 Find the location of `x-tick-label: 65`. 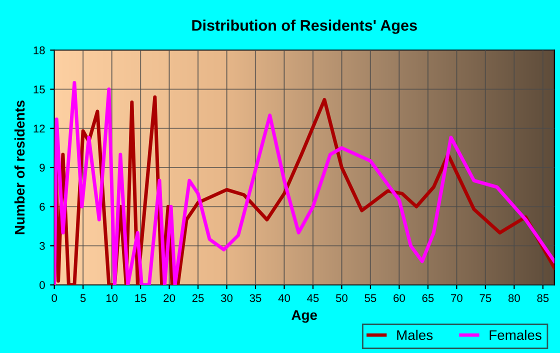

x-tick-label: 65 is located at coordinates (428, 298).